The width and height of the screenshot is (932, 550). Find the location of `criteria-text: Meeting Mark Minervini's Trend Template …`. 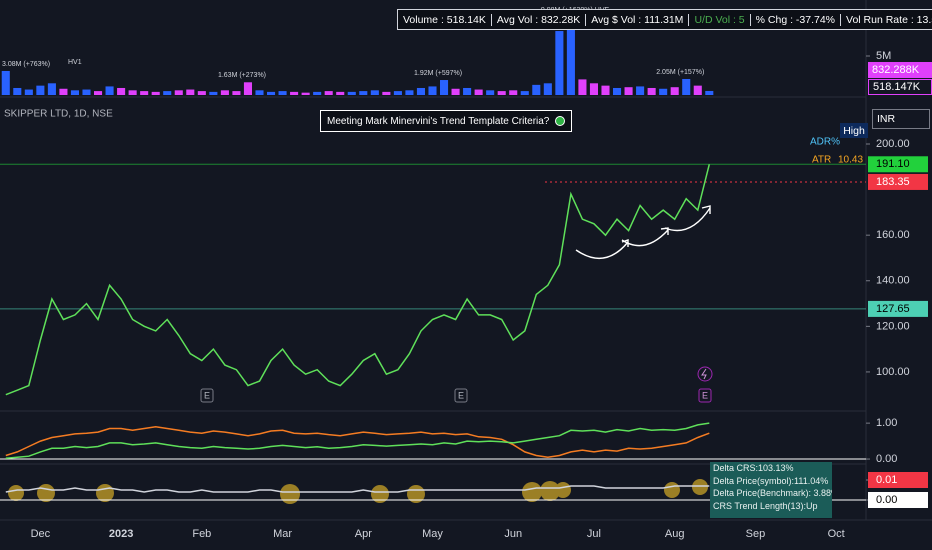

criteria-text: Meeting Mark Minervini's Trend Template … is located at coordinates (438, 121).